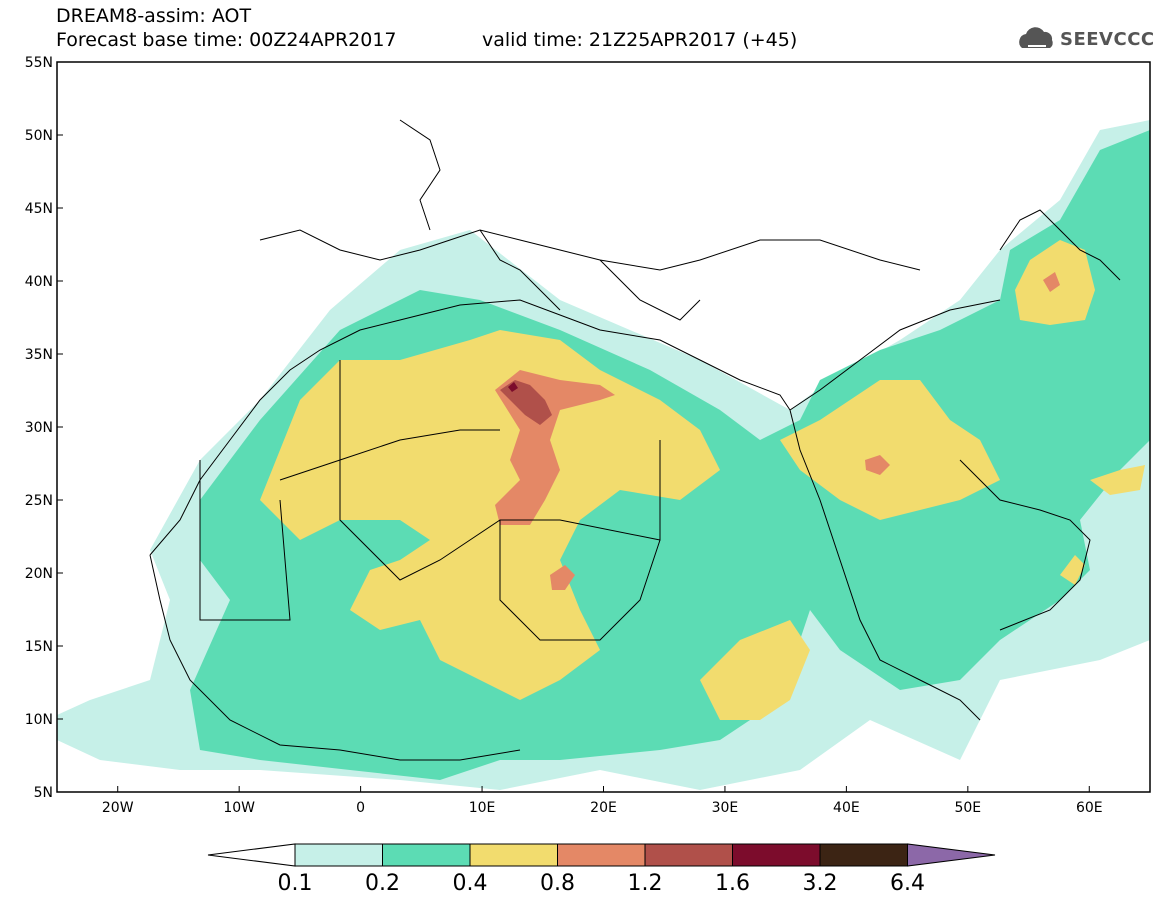  What do you see at coordinates (725, 808) in the screenshot?
I see `lon-tick-label: 30E` at bounding box center [725, 808].